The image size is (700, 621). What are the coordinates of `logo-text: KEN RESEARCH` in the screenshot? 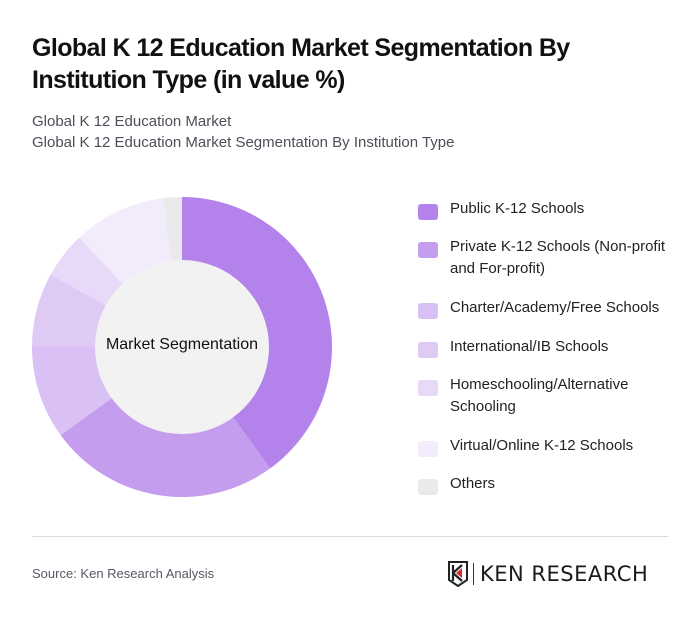 It's located at (564, 574).